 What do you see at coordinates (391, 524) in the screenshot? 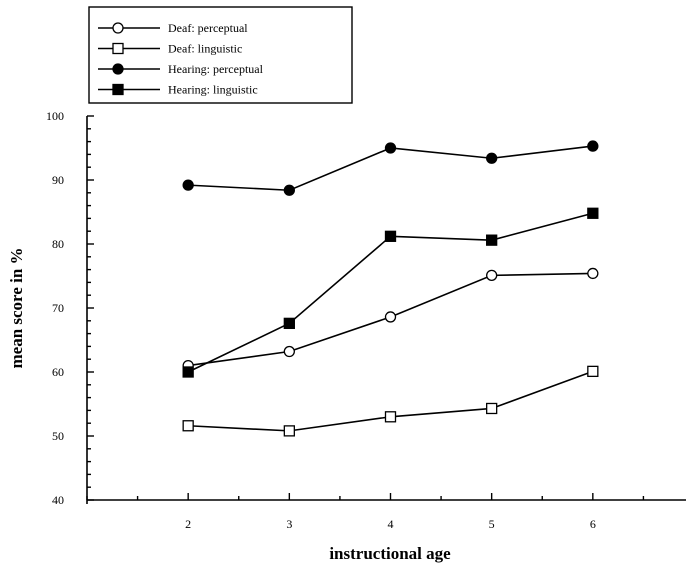
I see `x-tick-label: 4` at bounding box center [391, 524].